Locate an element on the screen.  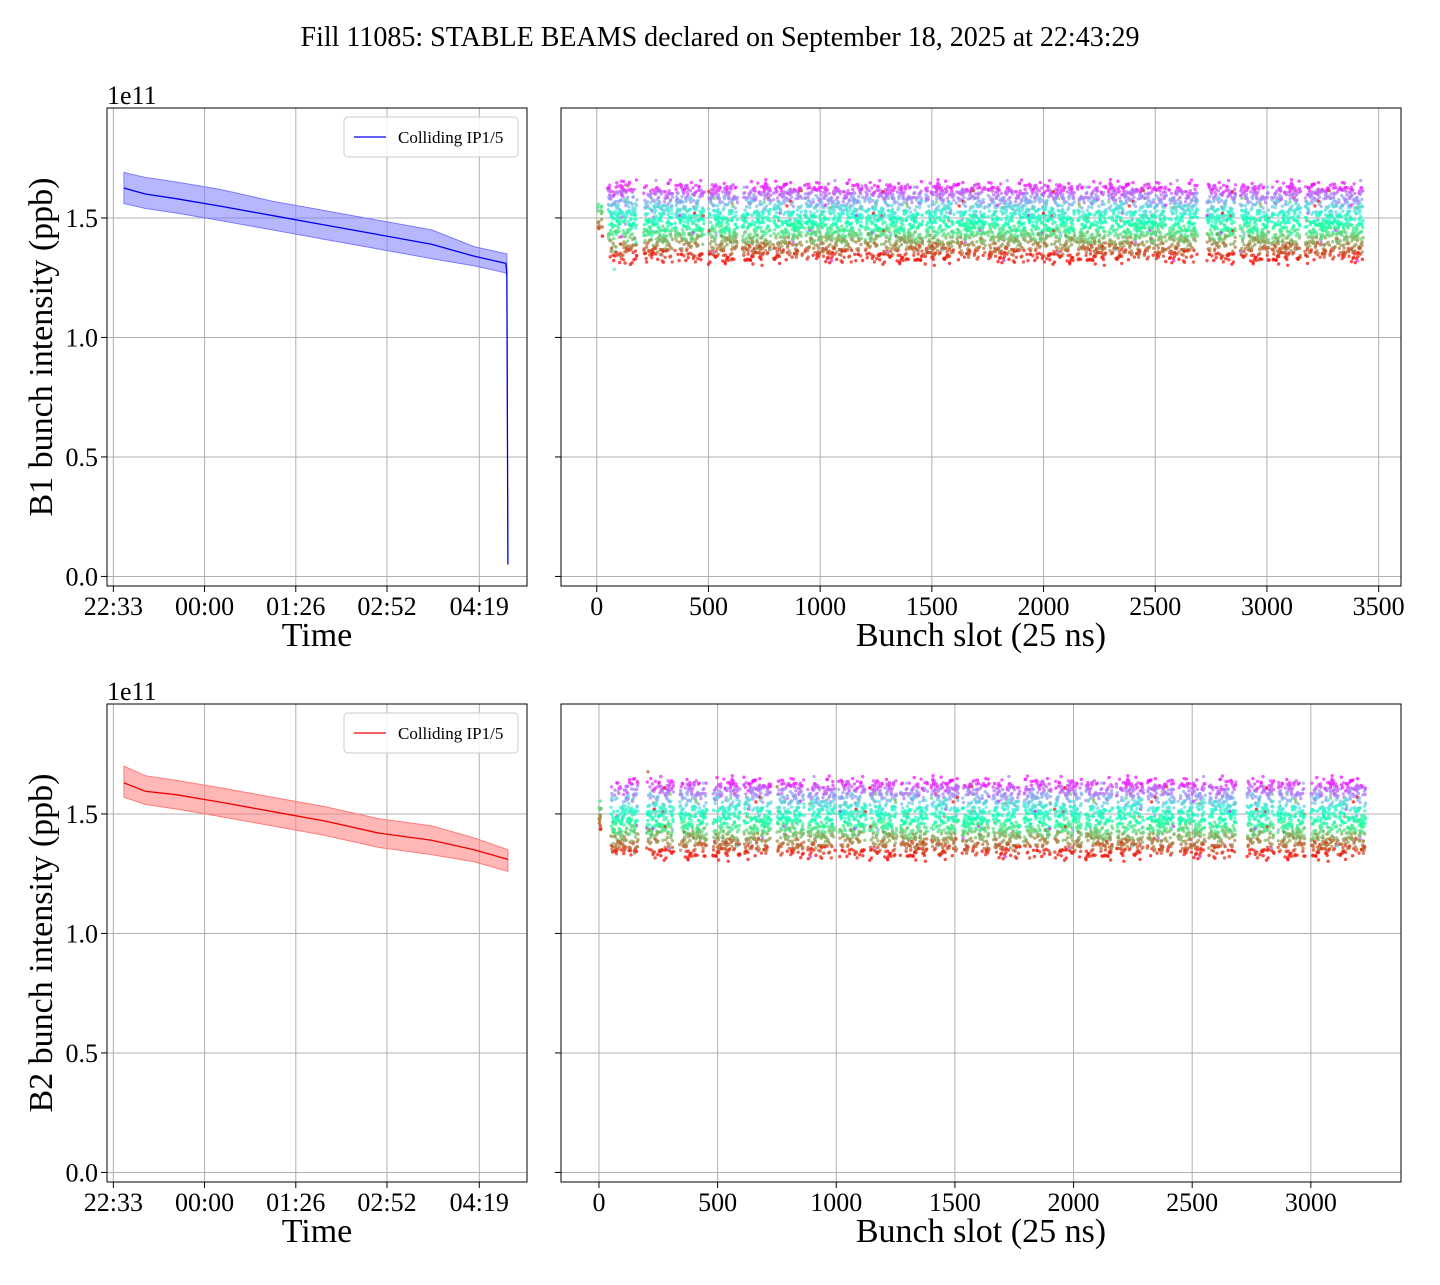
y-tick-label: 0.5 is located at coordinates (82, 457).